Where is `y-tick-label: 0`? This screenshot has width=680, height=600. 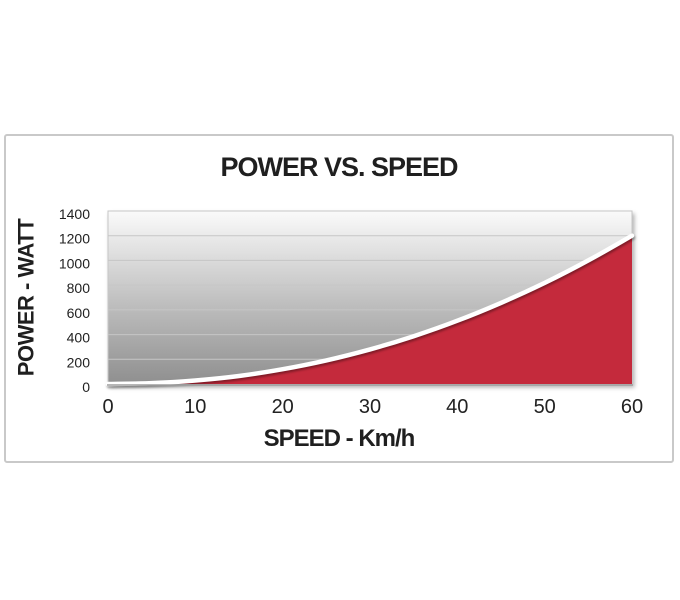 y-tick-label: 0 is located at coordinates (86, 387).